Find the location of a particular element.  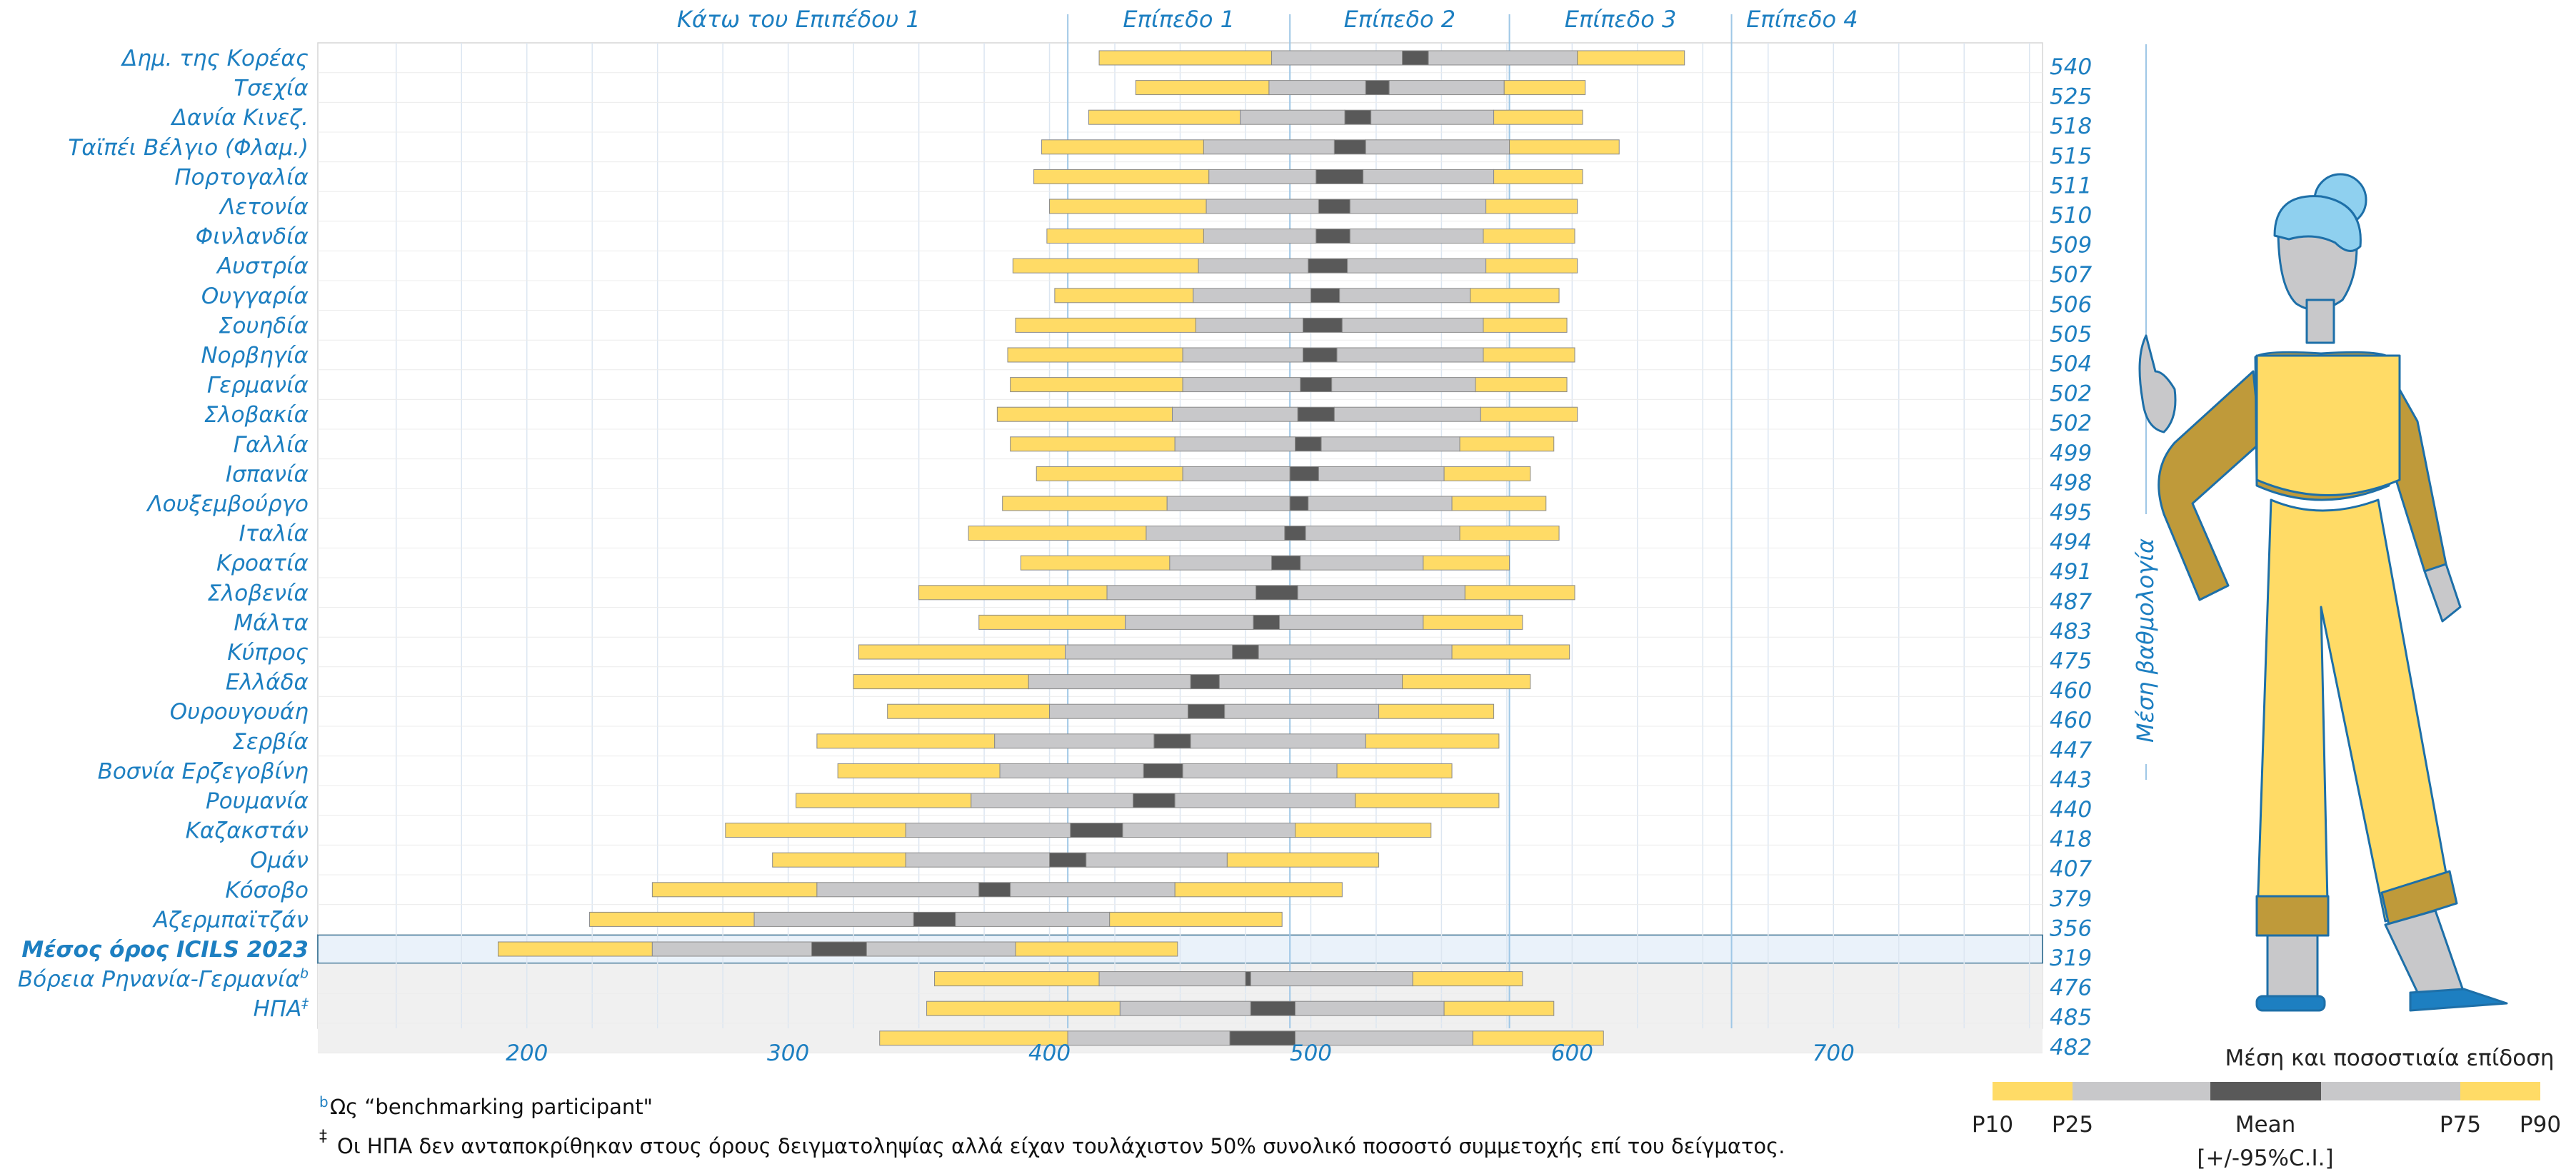

country-label: Δημ. της Κορέας is located at coordinates (215, 58).